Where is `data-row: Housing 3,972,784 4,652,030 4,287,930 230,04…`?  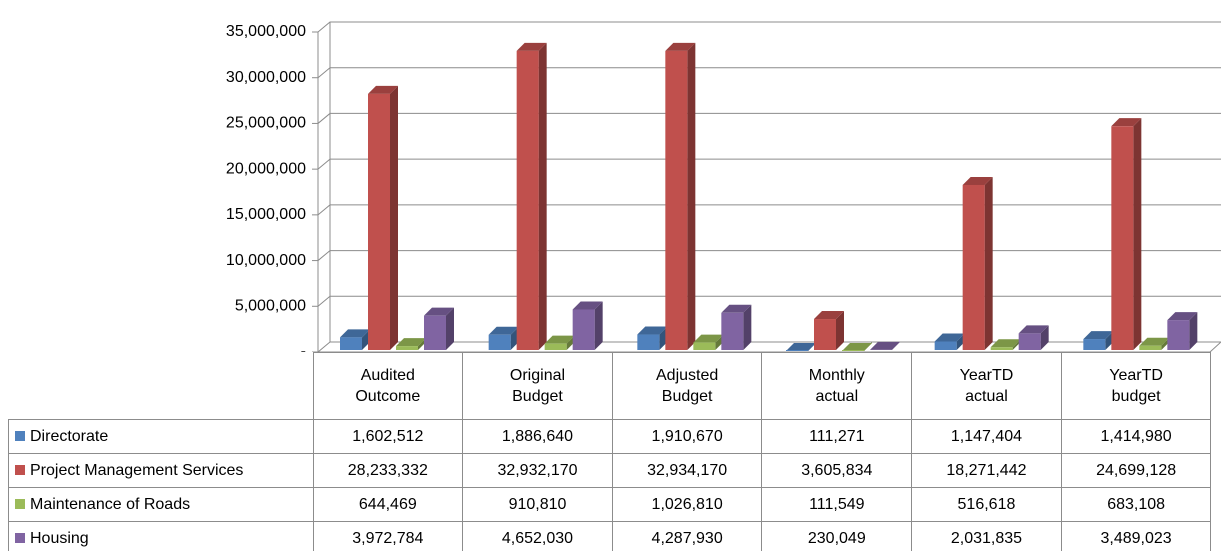 data-row: Housing 3,972,784 4,652,030 4,287,930 230,04… is located at coordinates (610, 536).